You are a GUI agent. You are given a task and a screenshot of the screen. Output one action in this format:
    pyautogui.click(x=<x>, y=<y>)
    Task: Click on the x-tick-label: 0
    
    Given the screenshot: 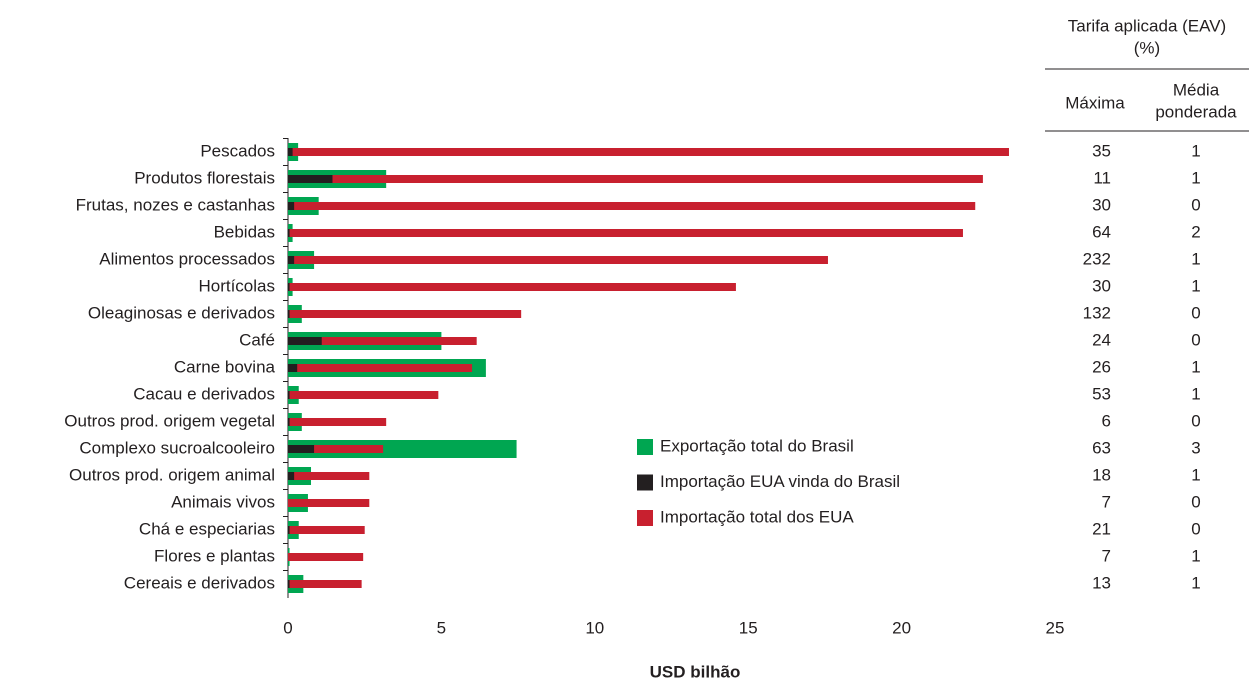 What is the action you would take?
    pyautogui.click(x=287, y=627)
    